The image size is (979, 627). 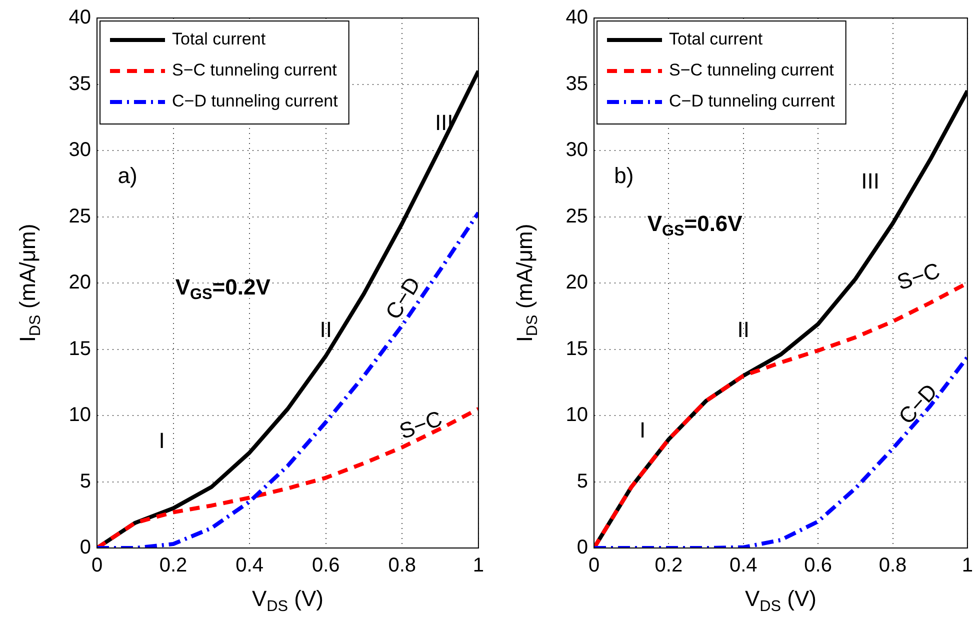 What do you see at coordinates (128, 175) in the screenshot?
I see `annotation: a)` at bounding box center [128, 175].